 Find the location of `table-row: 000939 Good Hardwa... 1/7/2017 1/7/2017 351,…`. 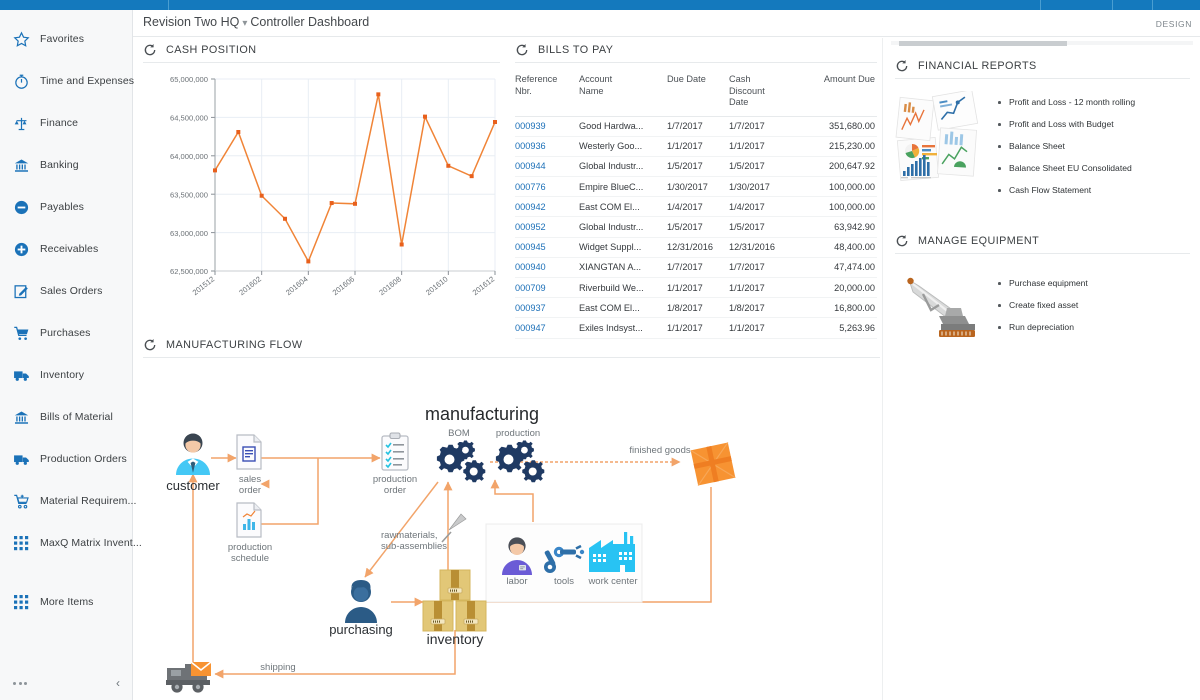

table-row: 000939 Good Hardwa... 1/7/2017 1/7/2017 351,… is located at coordinates (696, 126).